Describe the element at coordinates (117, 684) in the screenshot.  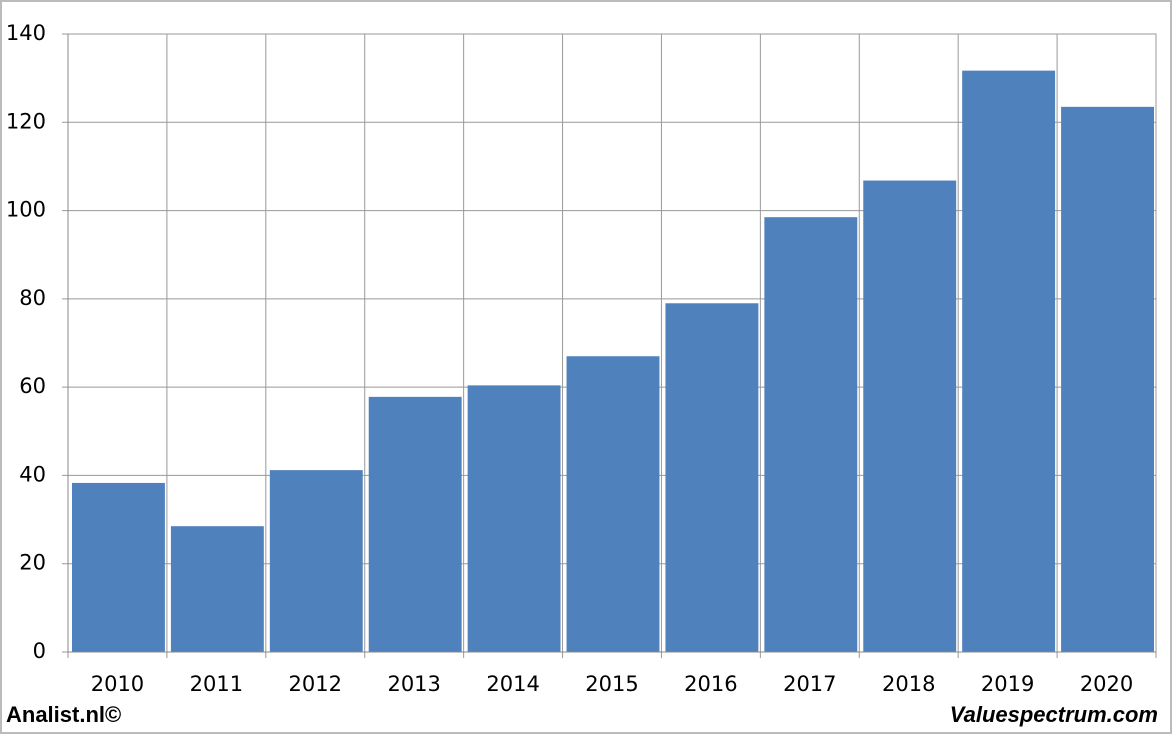
I see `x-tick-label: 2010` at that location.